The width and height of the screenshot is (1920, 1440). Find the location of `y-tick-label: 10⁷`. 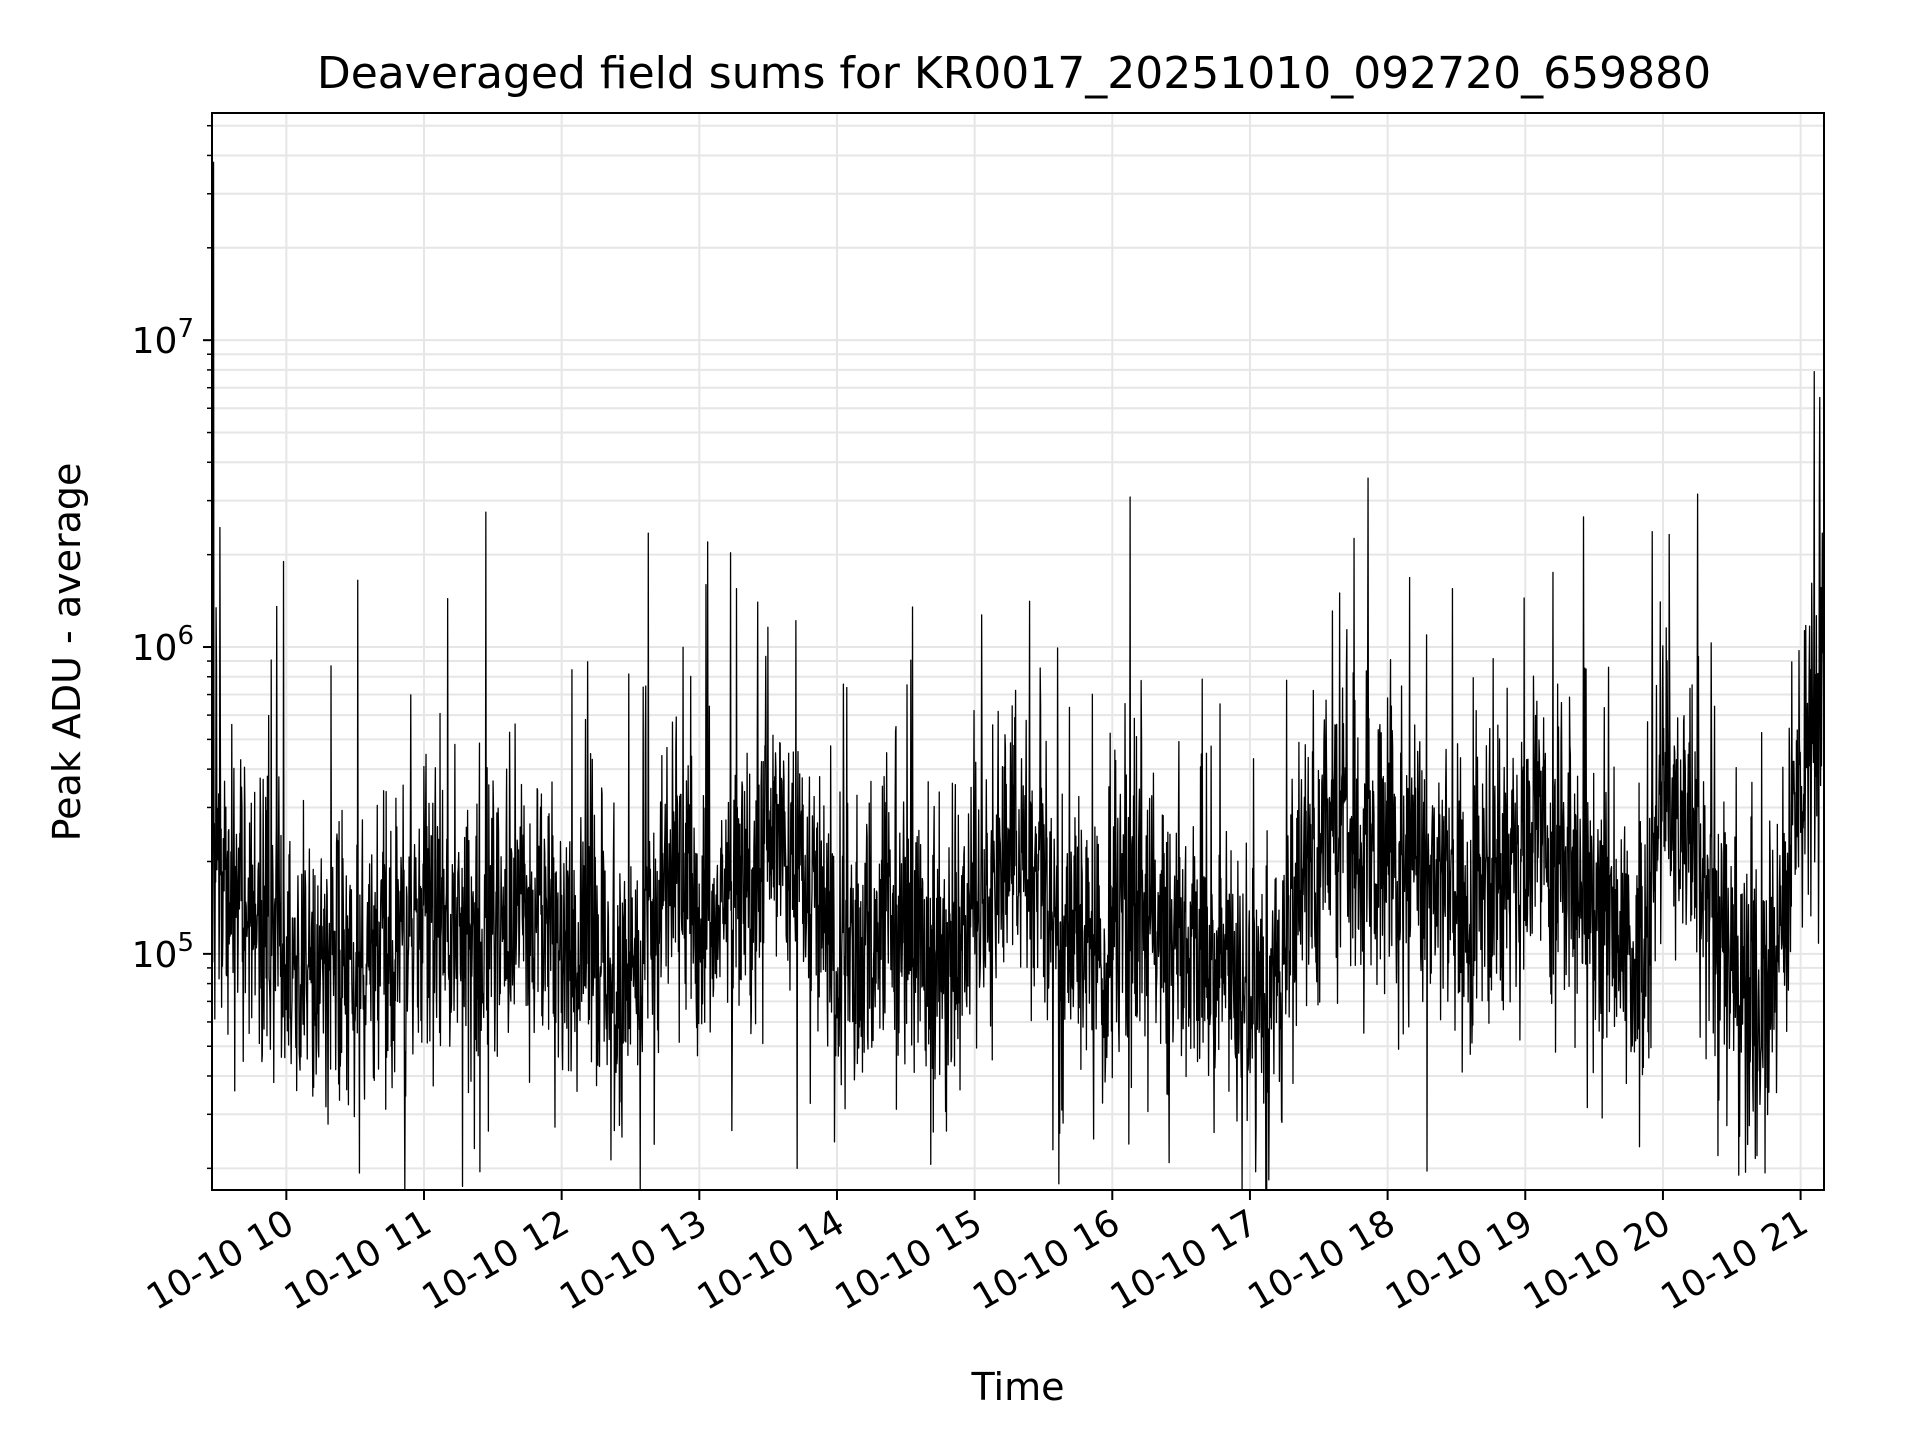

y-tick-label: 10⁷ is located at coordinates (163, 338).